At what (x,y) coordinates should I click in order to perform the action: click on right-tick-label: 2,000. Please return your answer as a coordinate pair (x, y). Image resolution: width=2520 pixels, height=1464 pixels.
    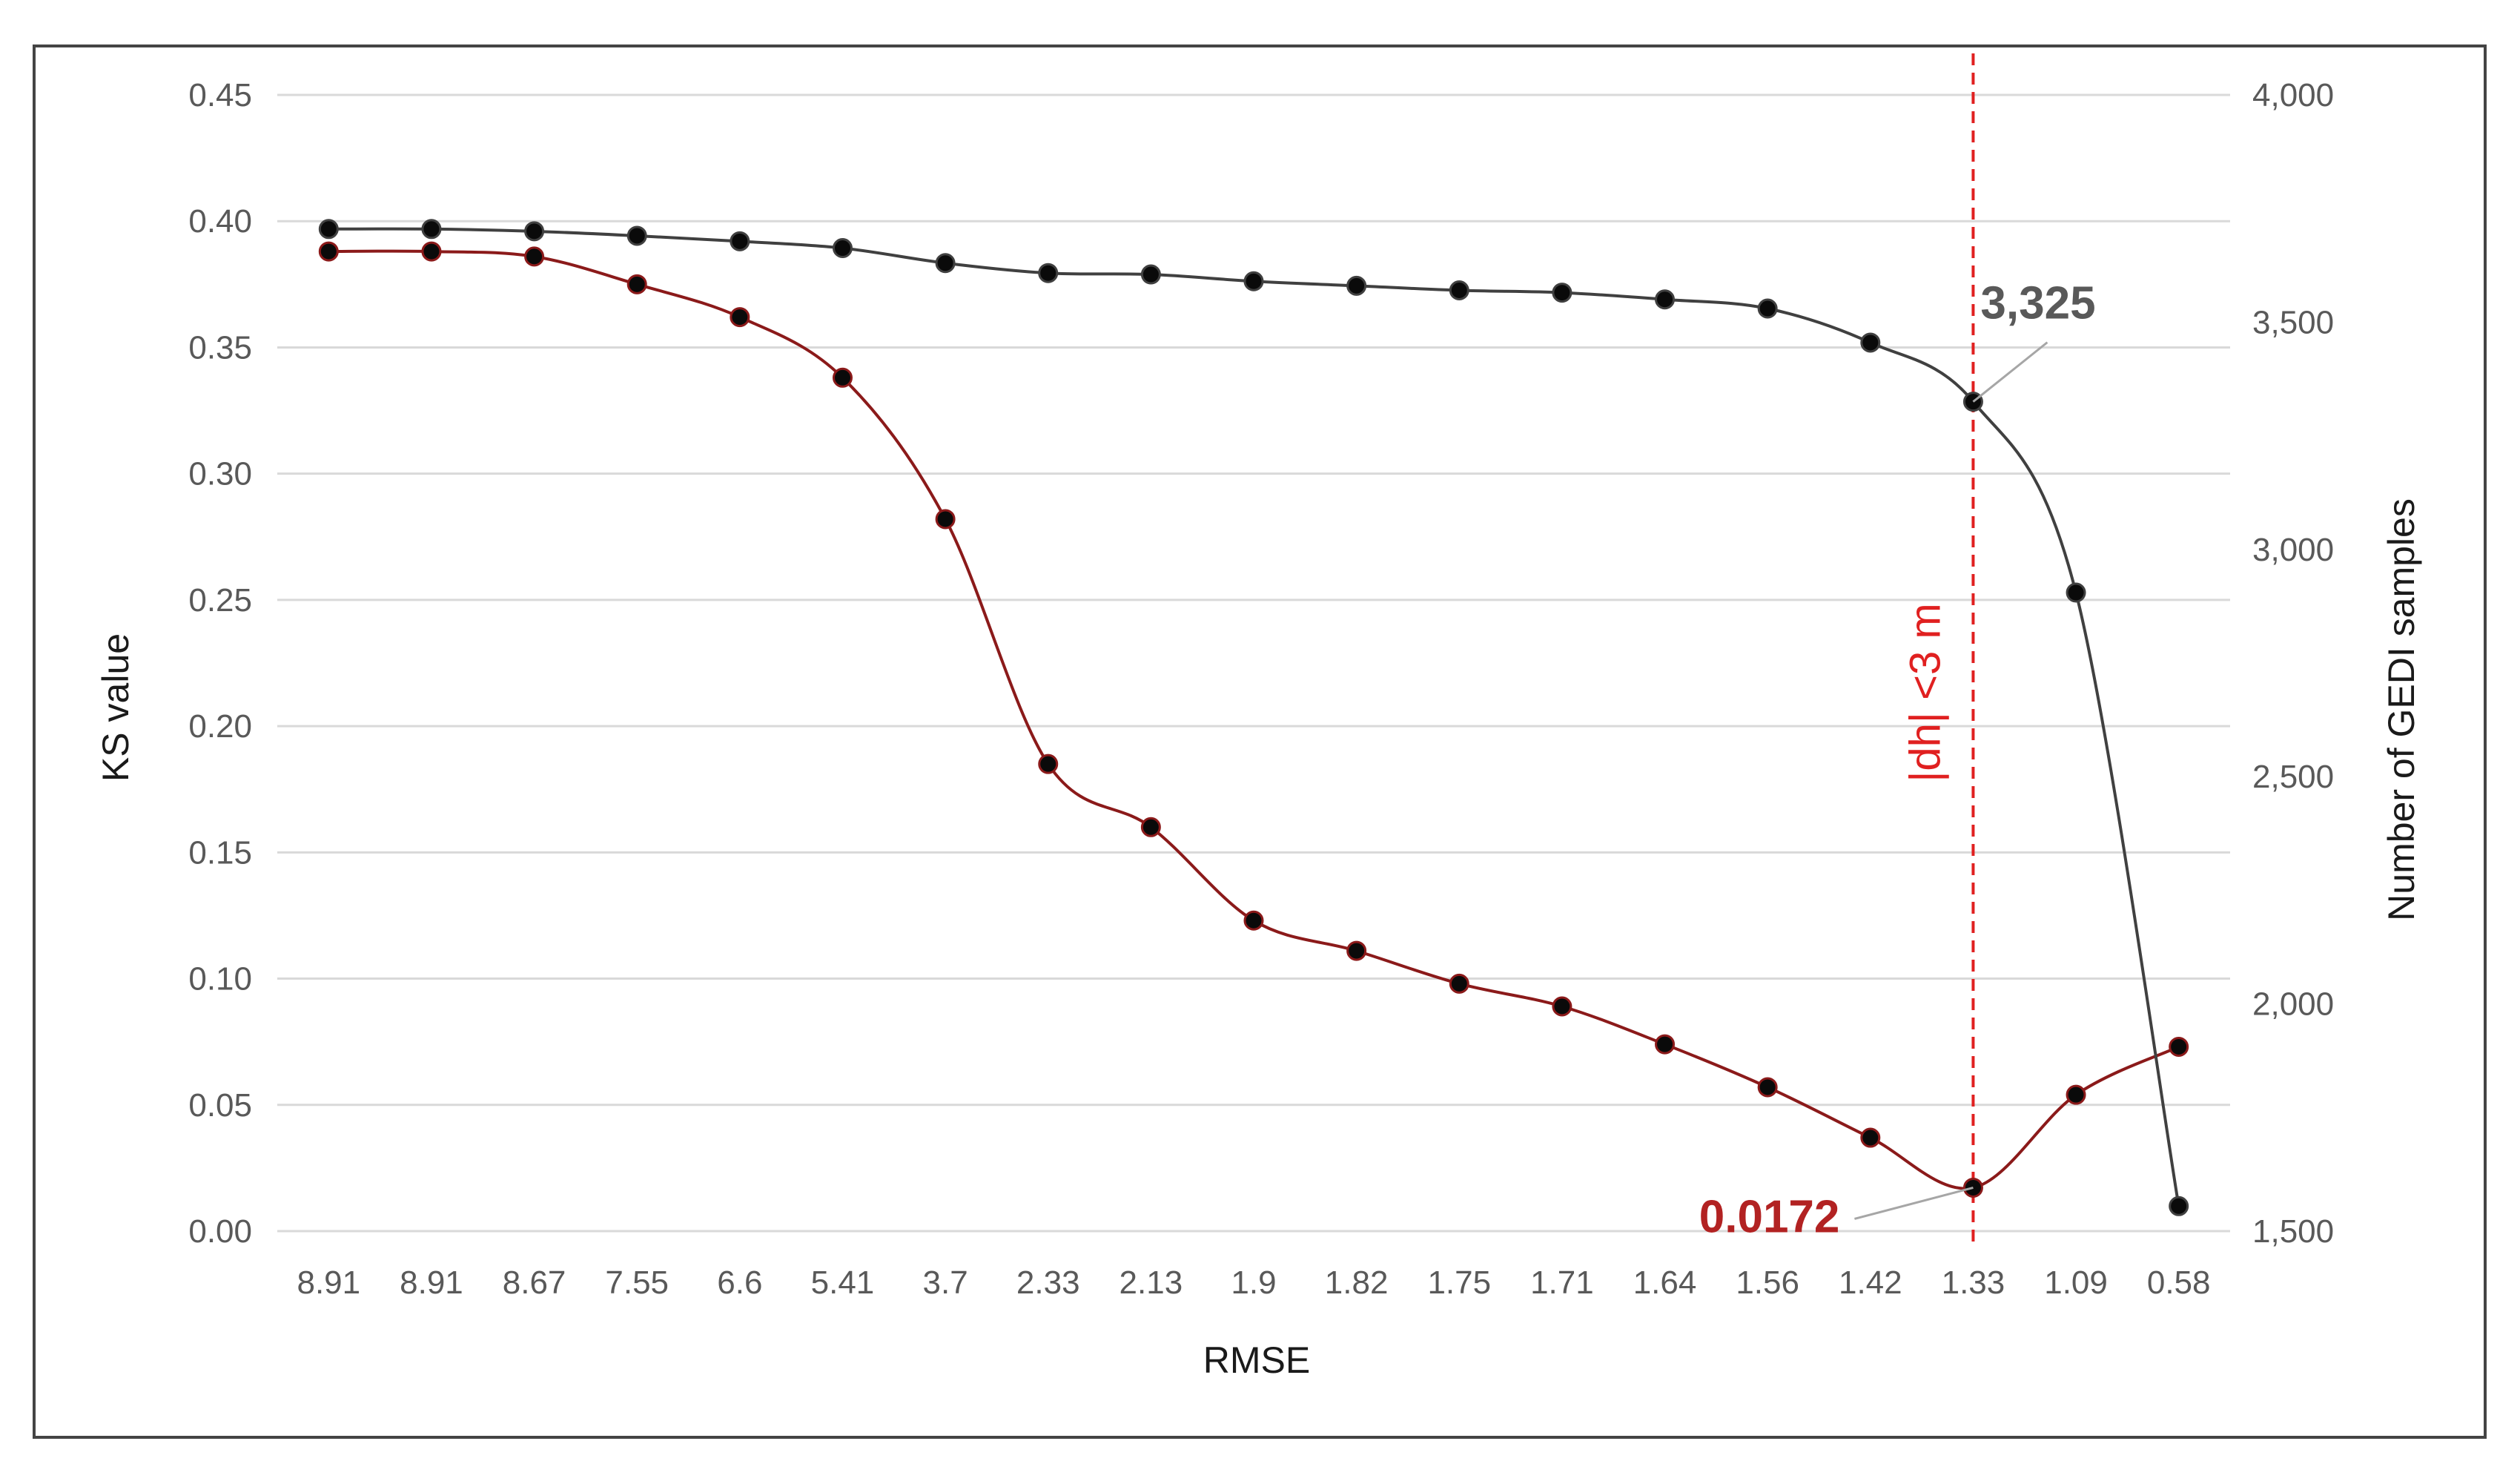
    Looking at the image, I should click on (2293, 1004).